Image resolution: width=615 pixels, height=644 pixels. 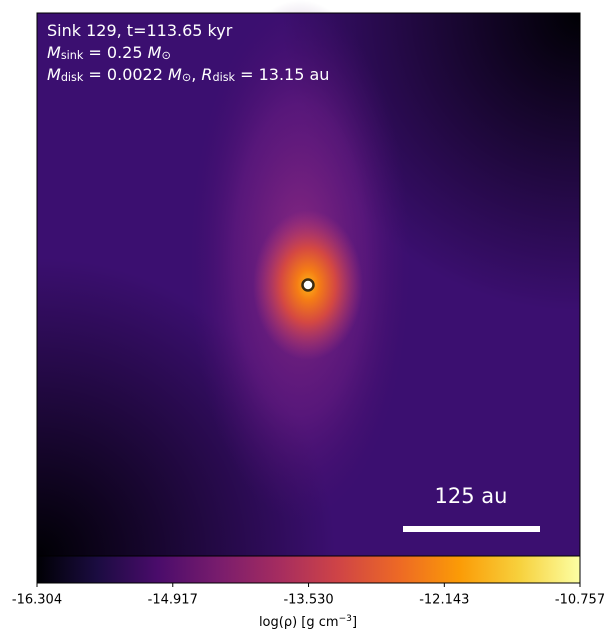 What do you see at coordinates (72, 55) in the screenshot?
I see `text-segment: sink` at bounding box center [72, 55].